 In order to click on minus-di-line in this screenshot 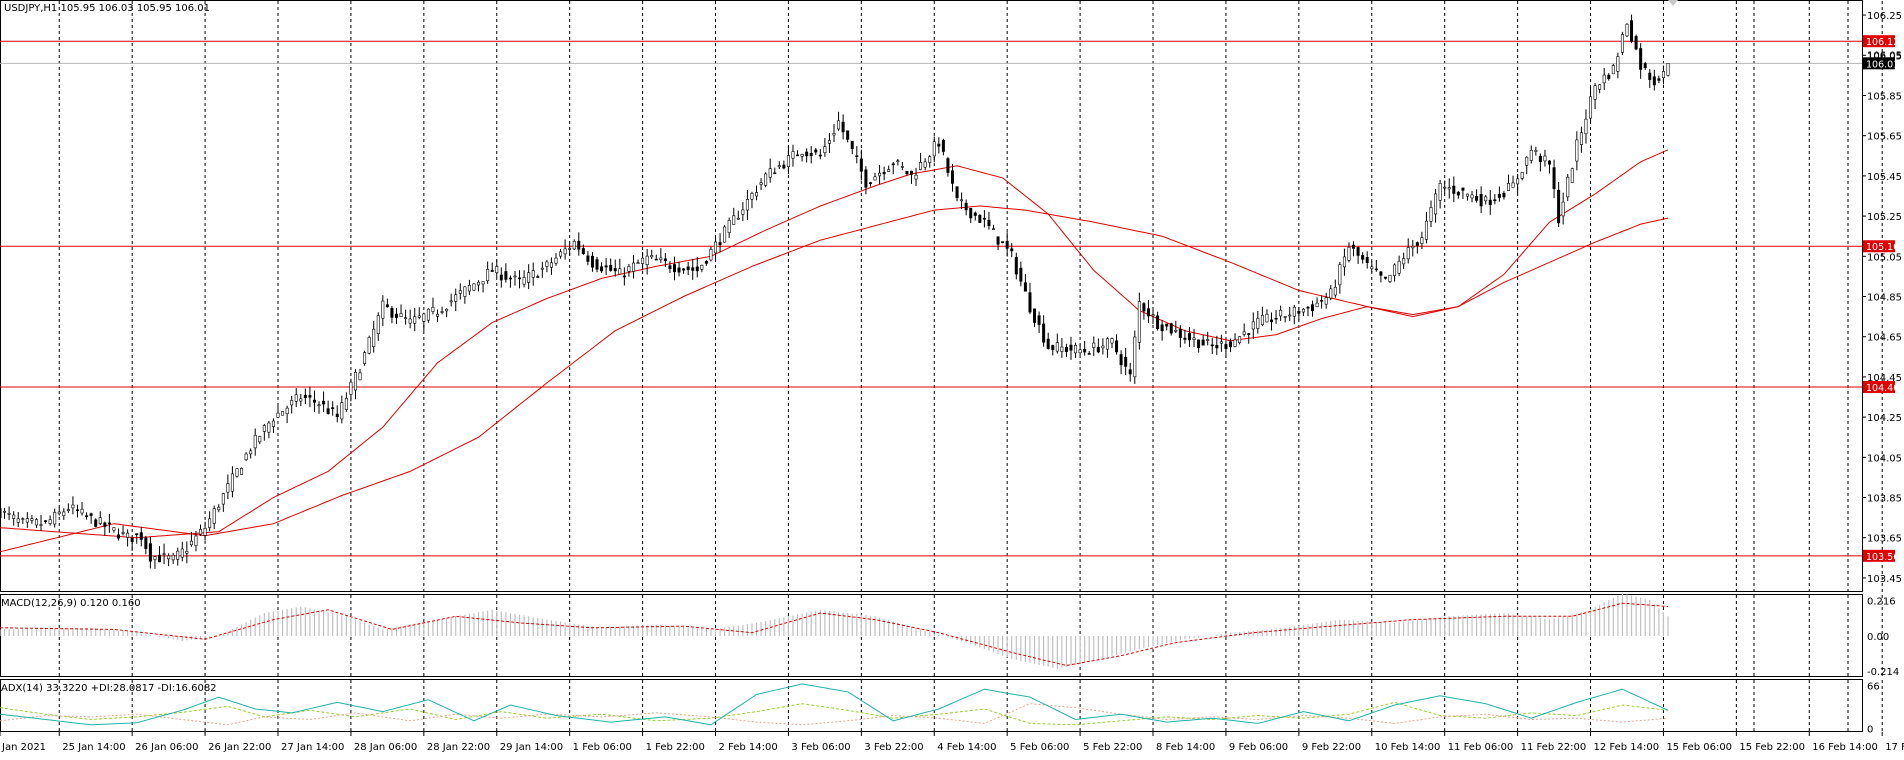, I will do `click(834, 714)`.